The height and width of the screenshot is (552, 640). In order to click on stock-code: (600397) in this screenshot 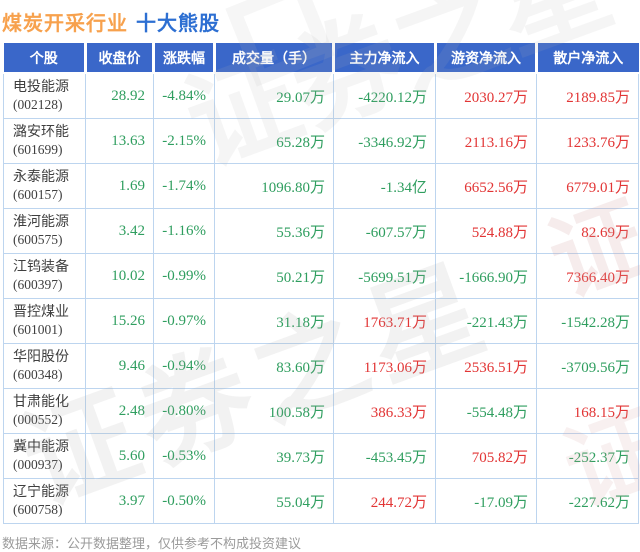, I will do `click(38, 285)`.